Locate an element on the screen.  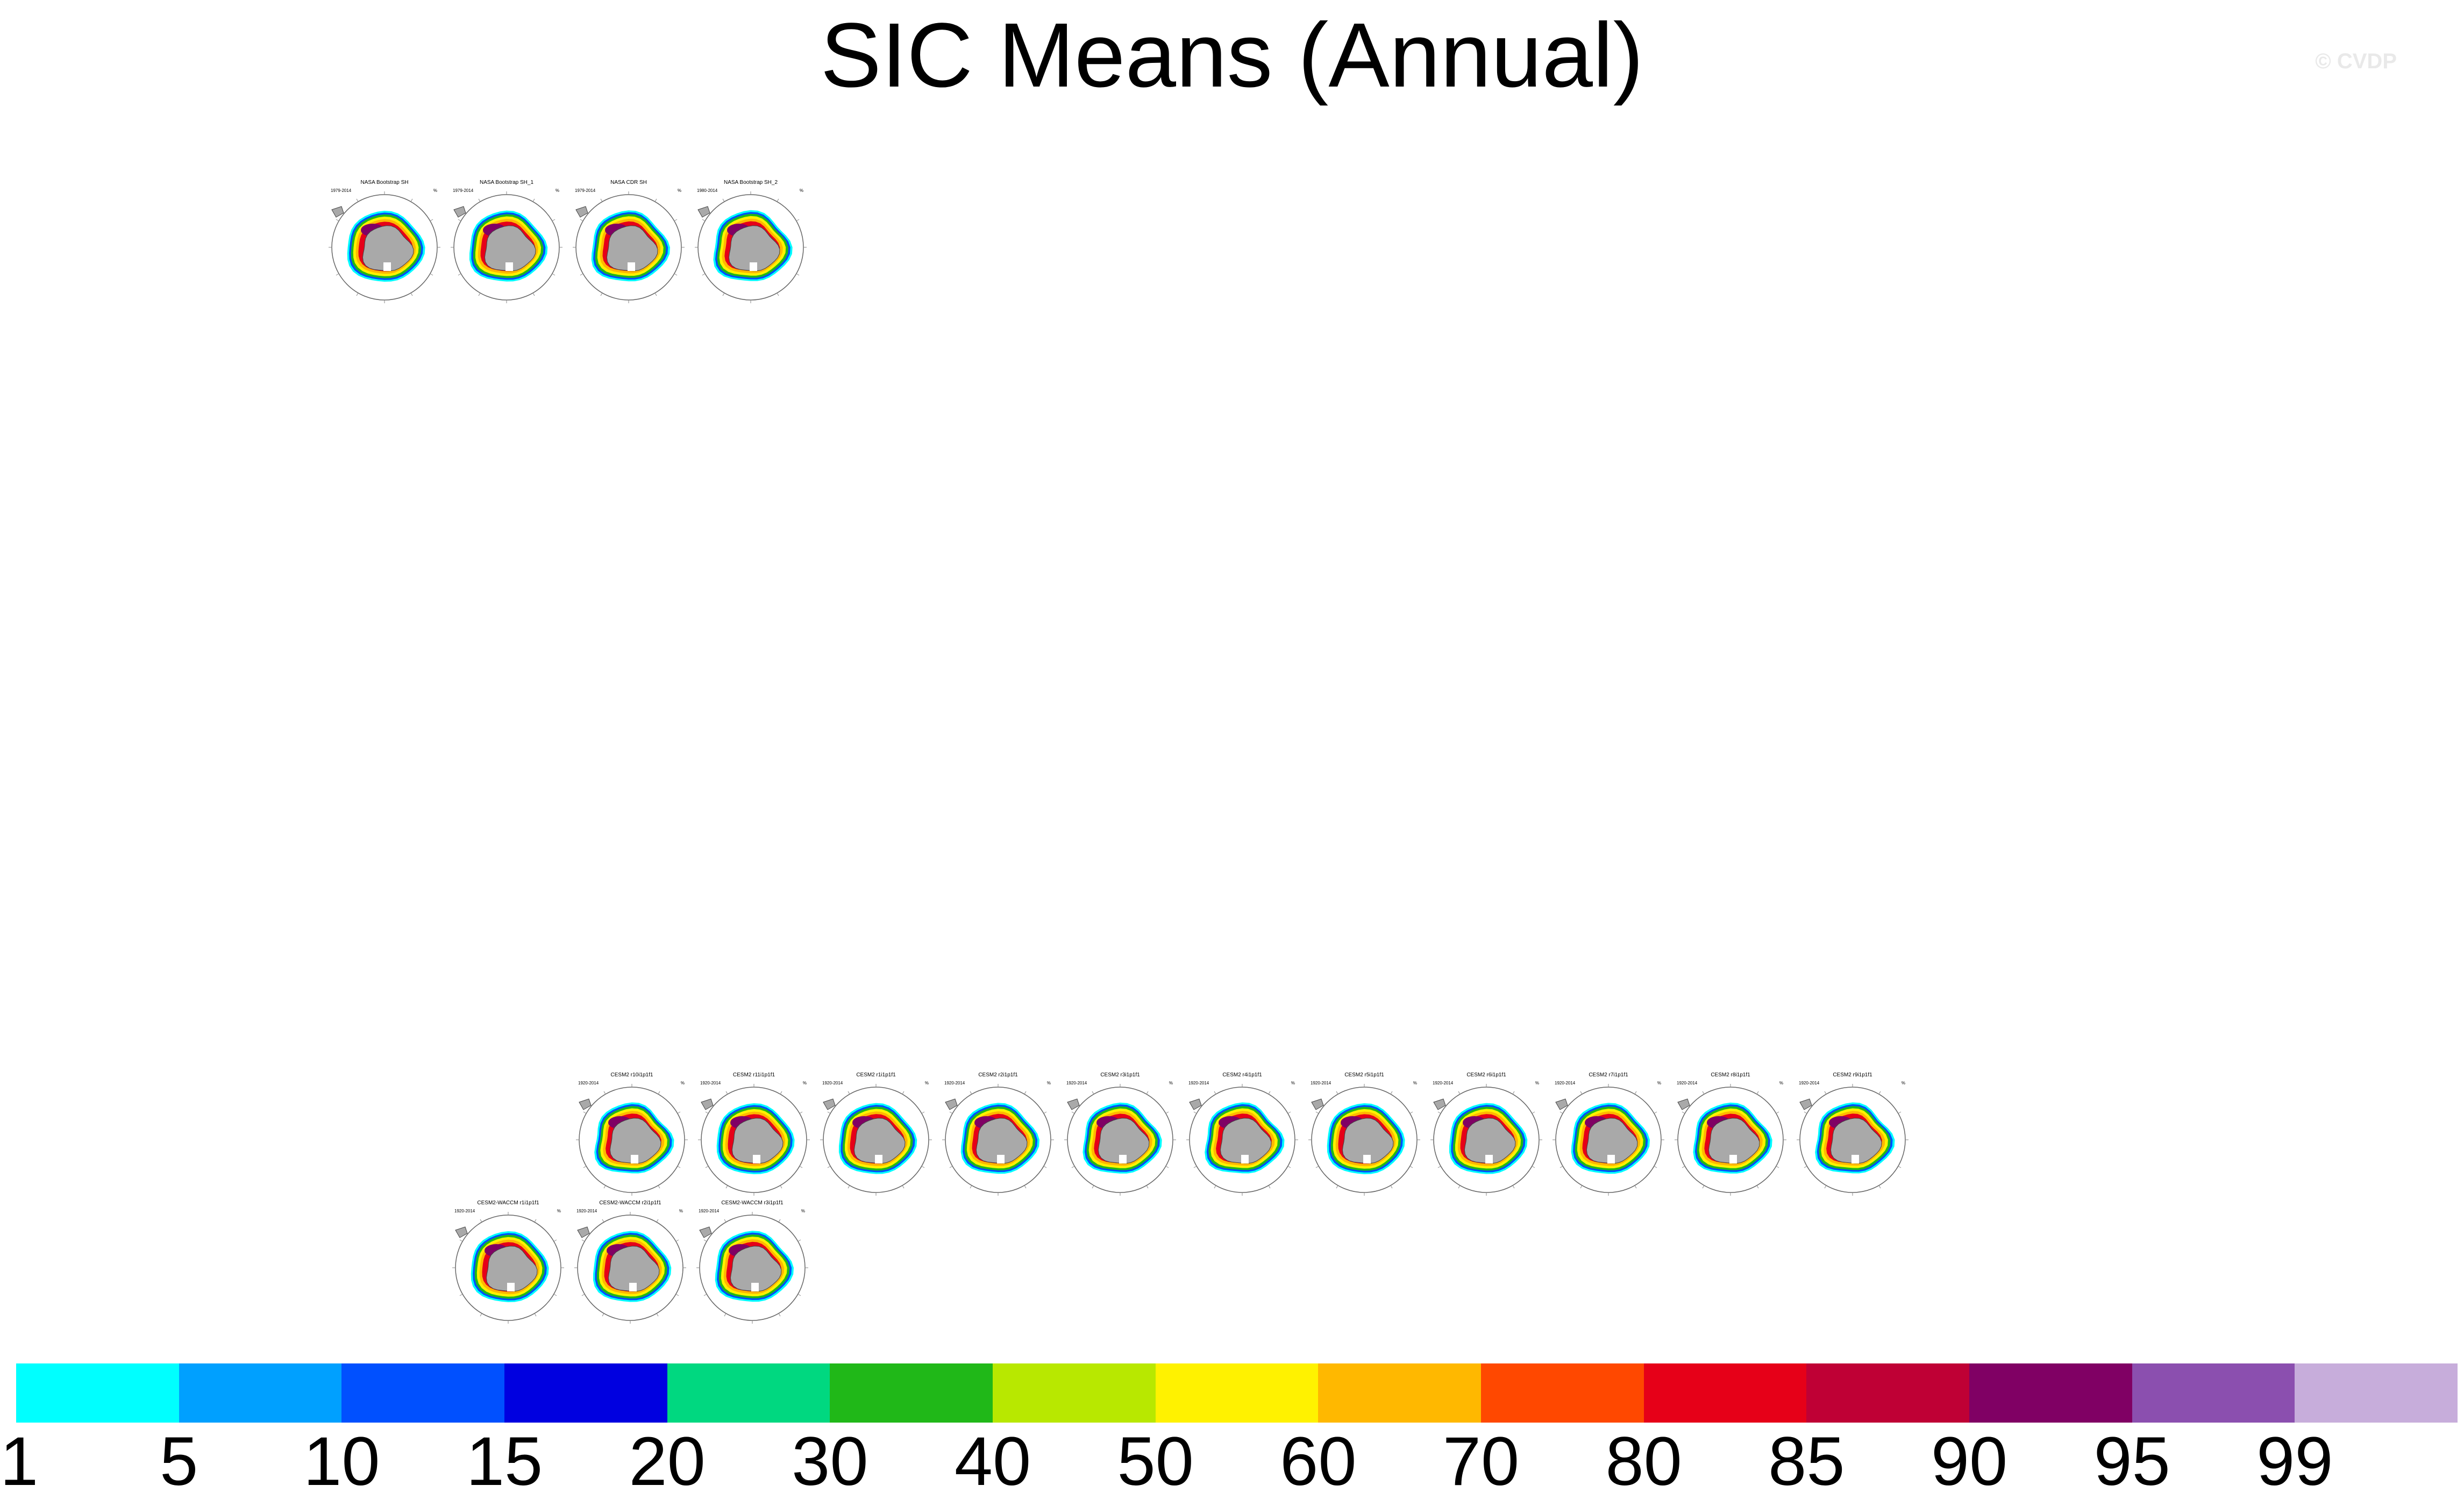
polar-map: CESM2 r6i1p1f1 1920-2014% is located at coordinates (1486, 1134).